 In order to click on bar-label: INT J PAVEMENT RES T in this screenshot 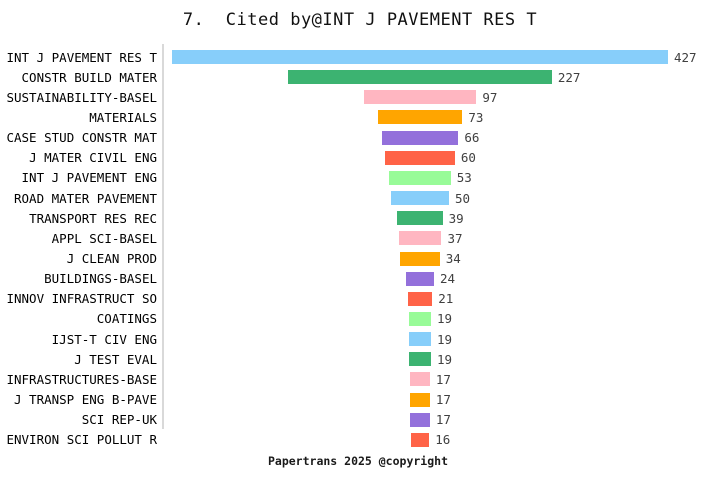, I will do `click(81, 57)`.